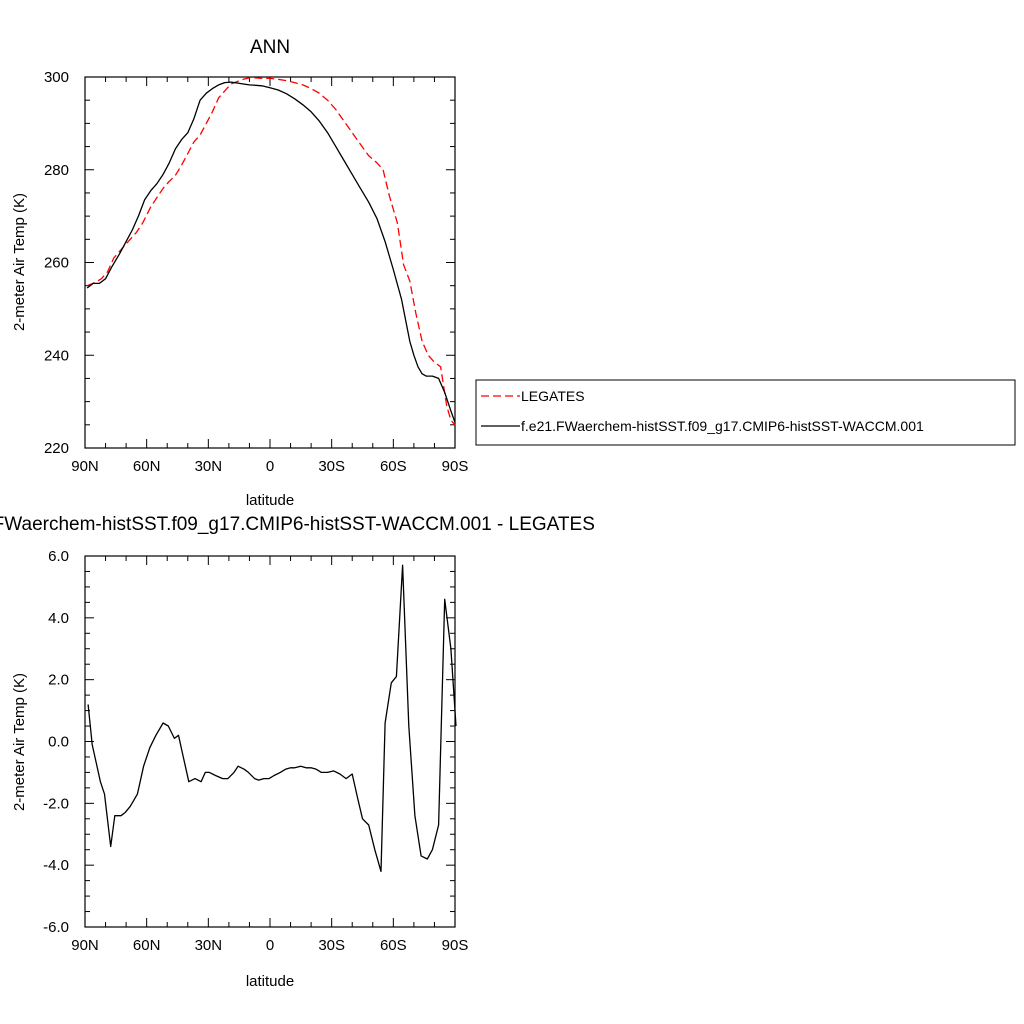  I want to click on top-xtick-label: 30S, so click(331, 466).